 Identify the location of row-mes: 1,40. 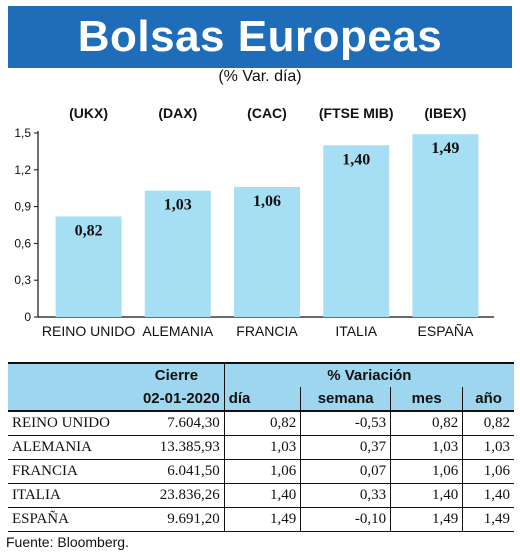
(426, 495).